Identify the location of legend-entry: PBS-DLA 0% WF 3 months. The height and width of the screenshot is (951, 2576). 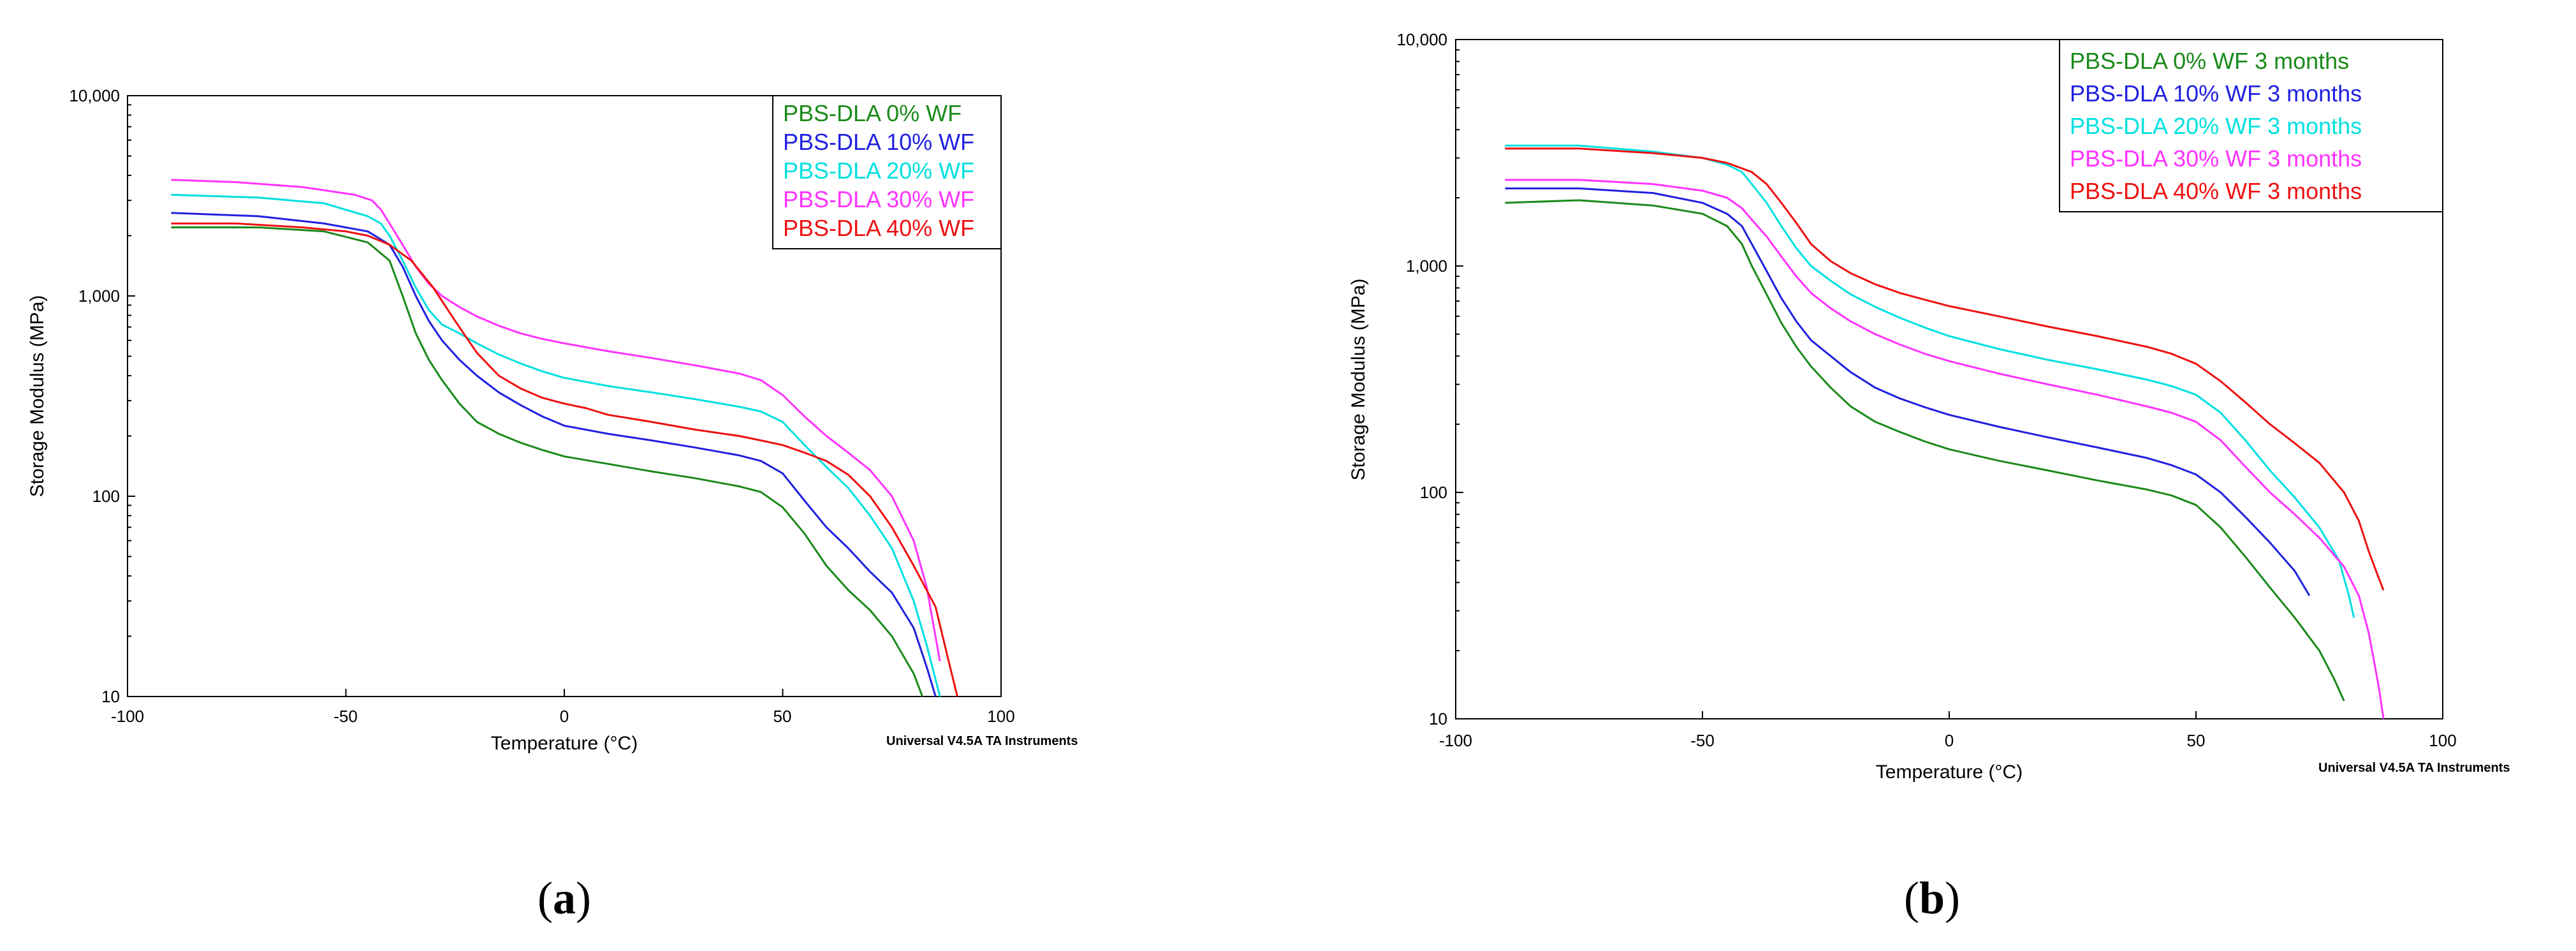
(2209, 61).